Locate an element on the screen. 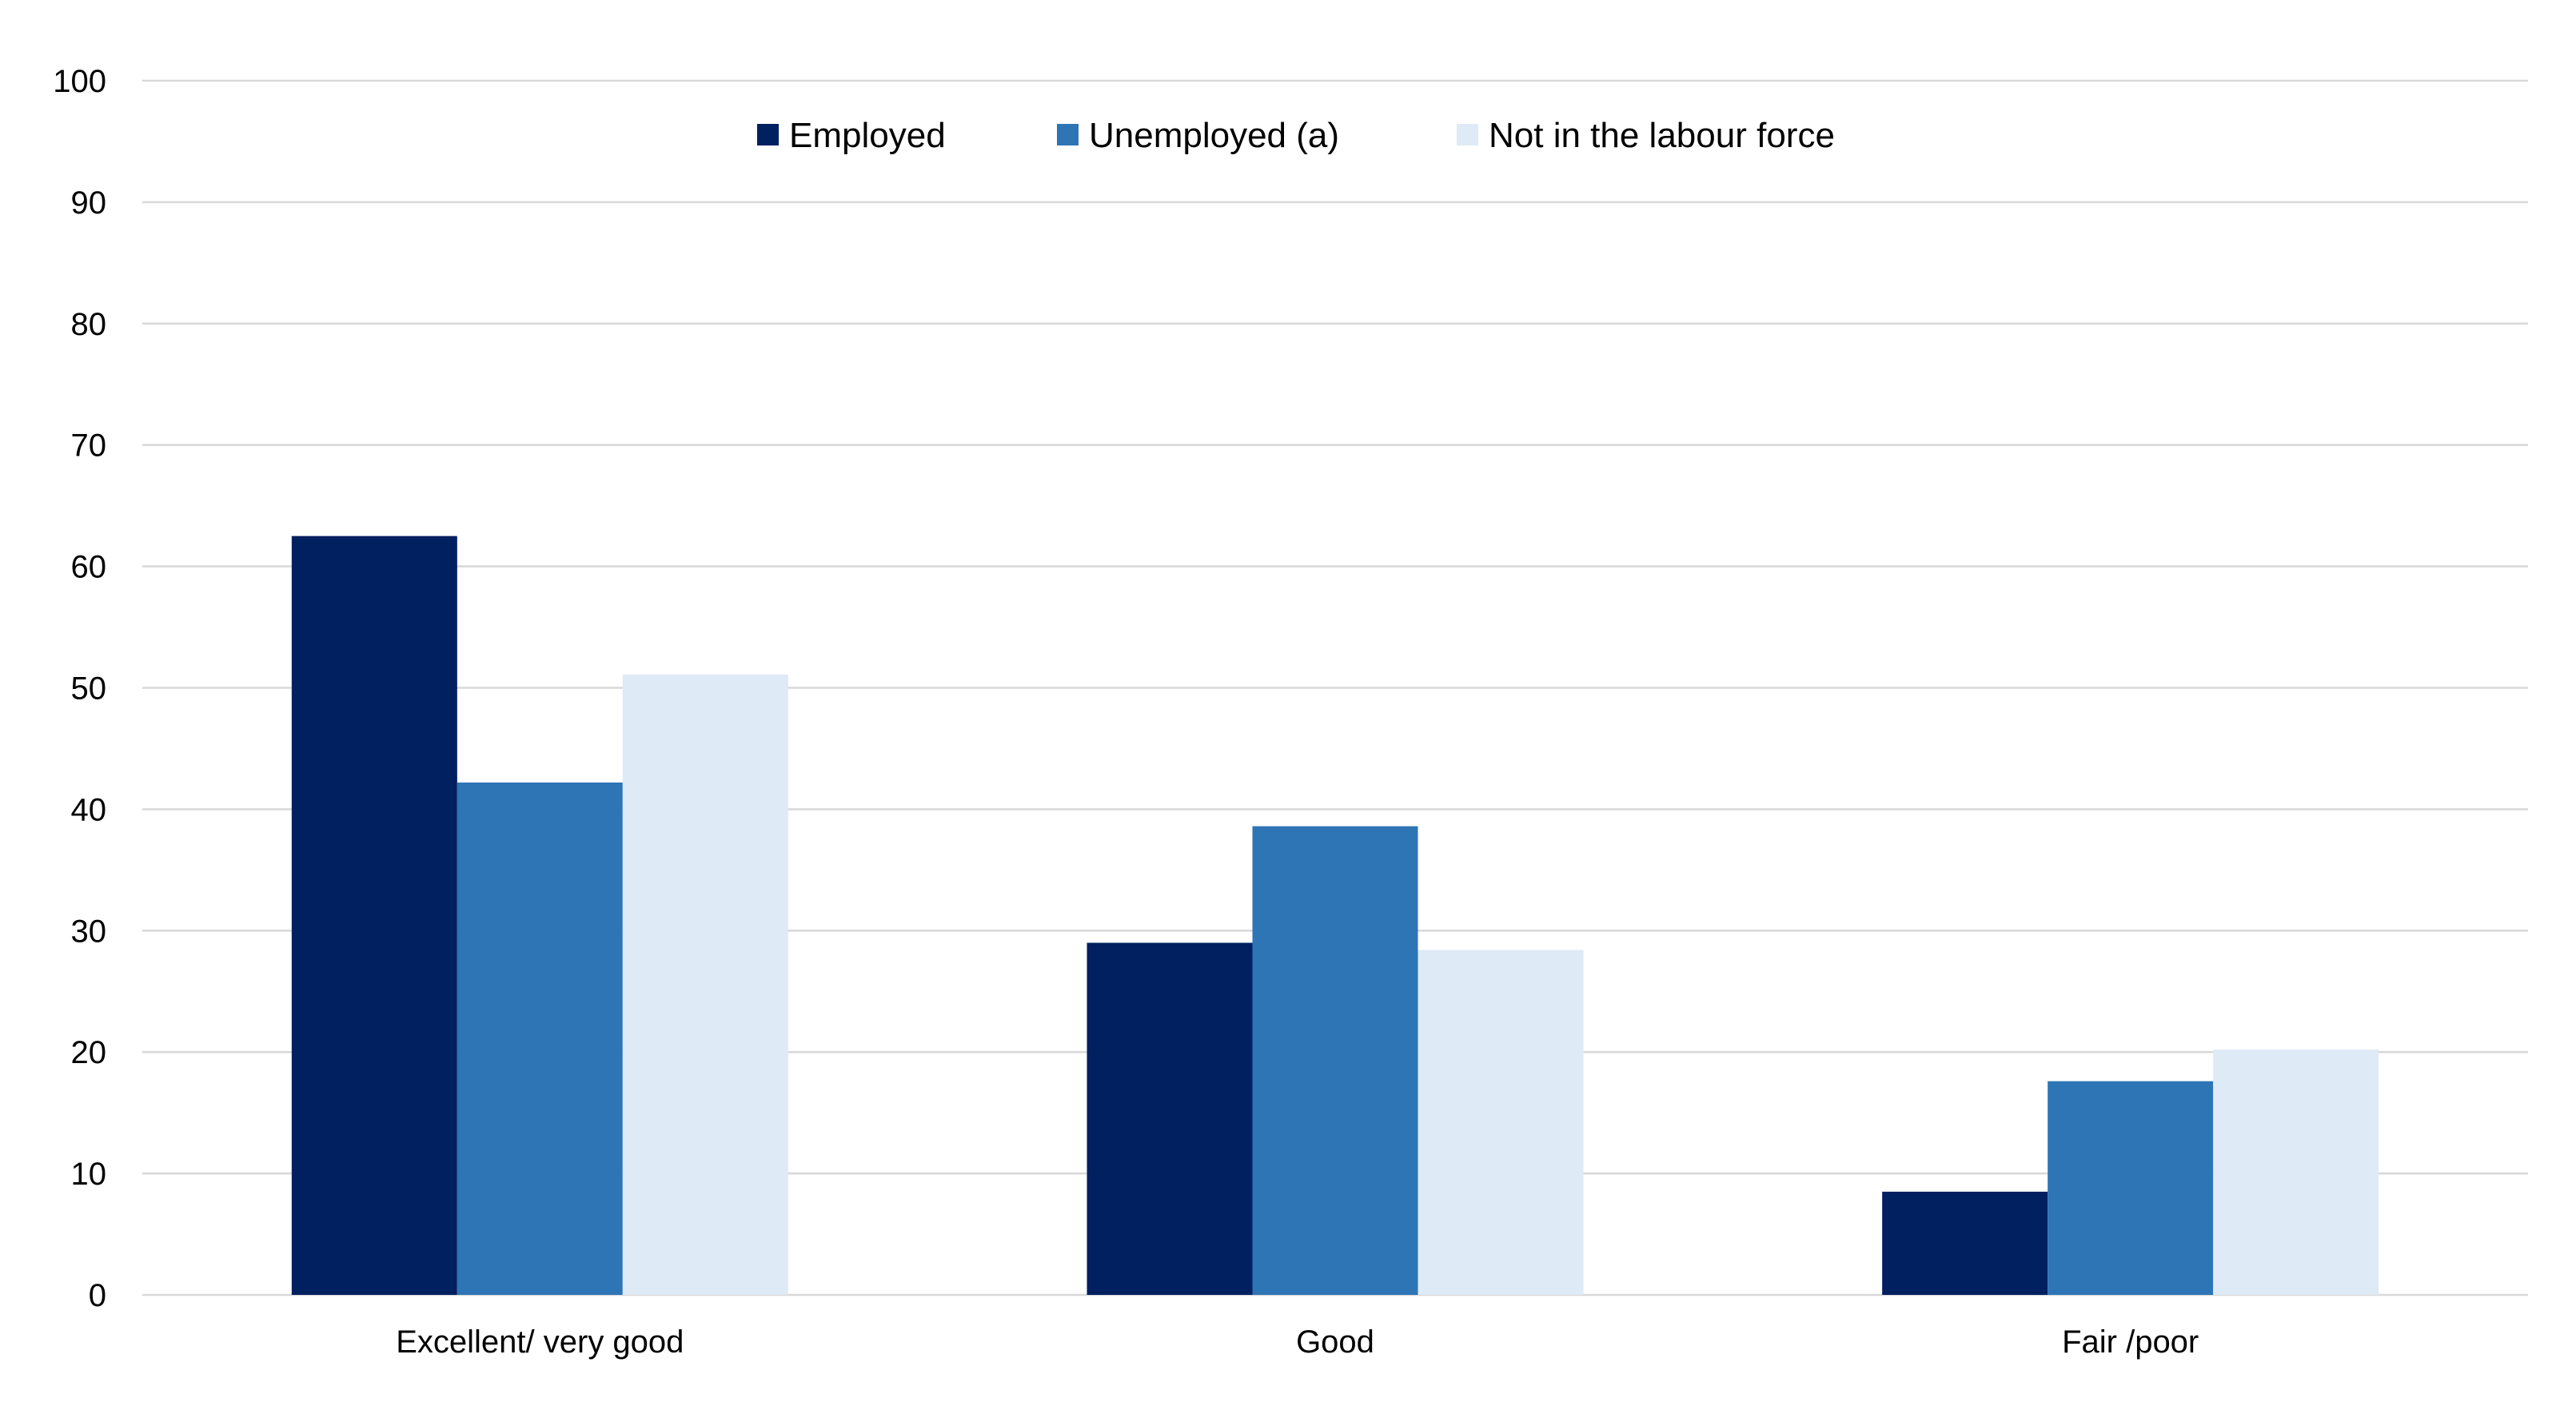 The image size is (2576, 1406). legend-label: Unemployed (a) is located at coordinates (1214, 135).